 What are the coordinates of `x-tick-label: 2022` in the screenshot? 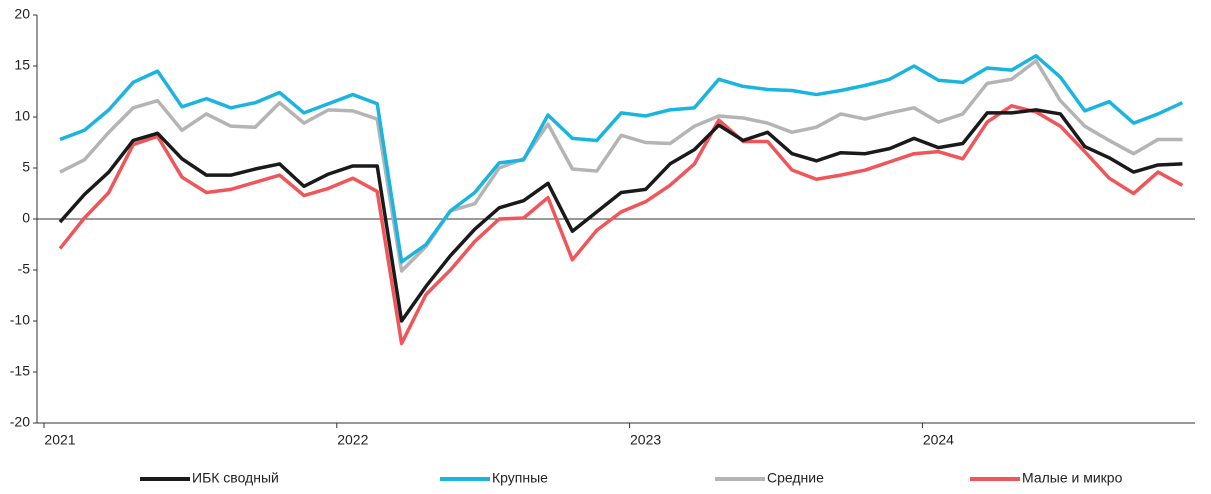 It's located at (352, 440).